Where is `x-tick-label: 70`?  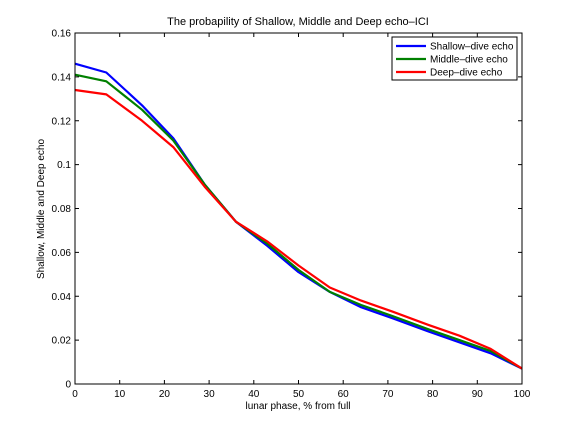 x-tick-label: 70 is located at coordinates (388, 394).